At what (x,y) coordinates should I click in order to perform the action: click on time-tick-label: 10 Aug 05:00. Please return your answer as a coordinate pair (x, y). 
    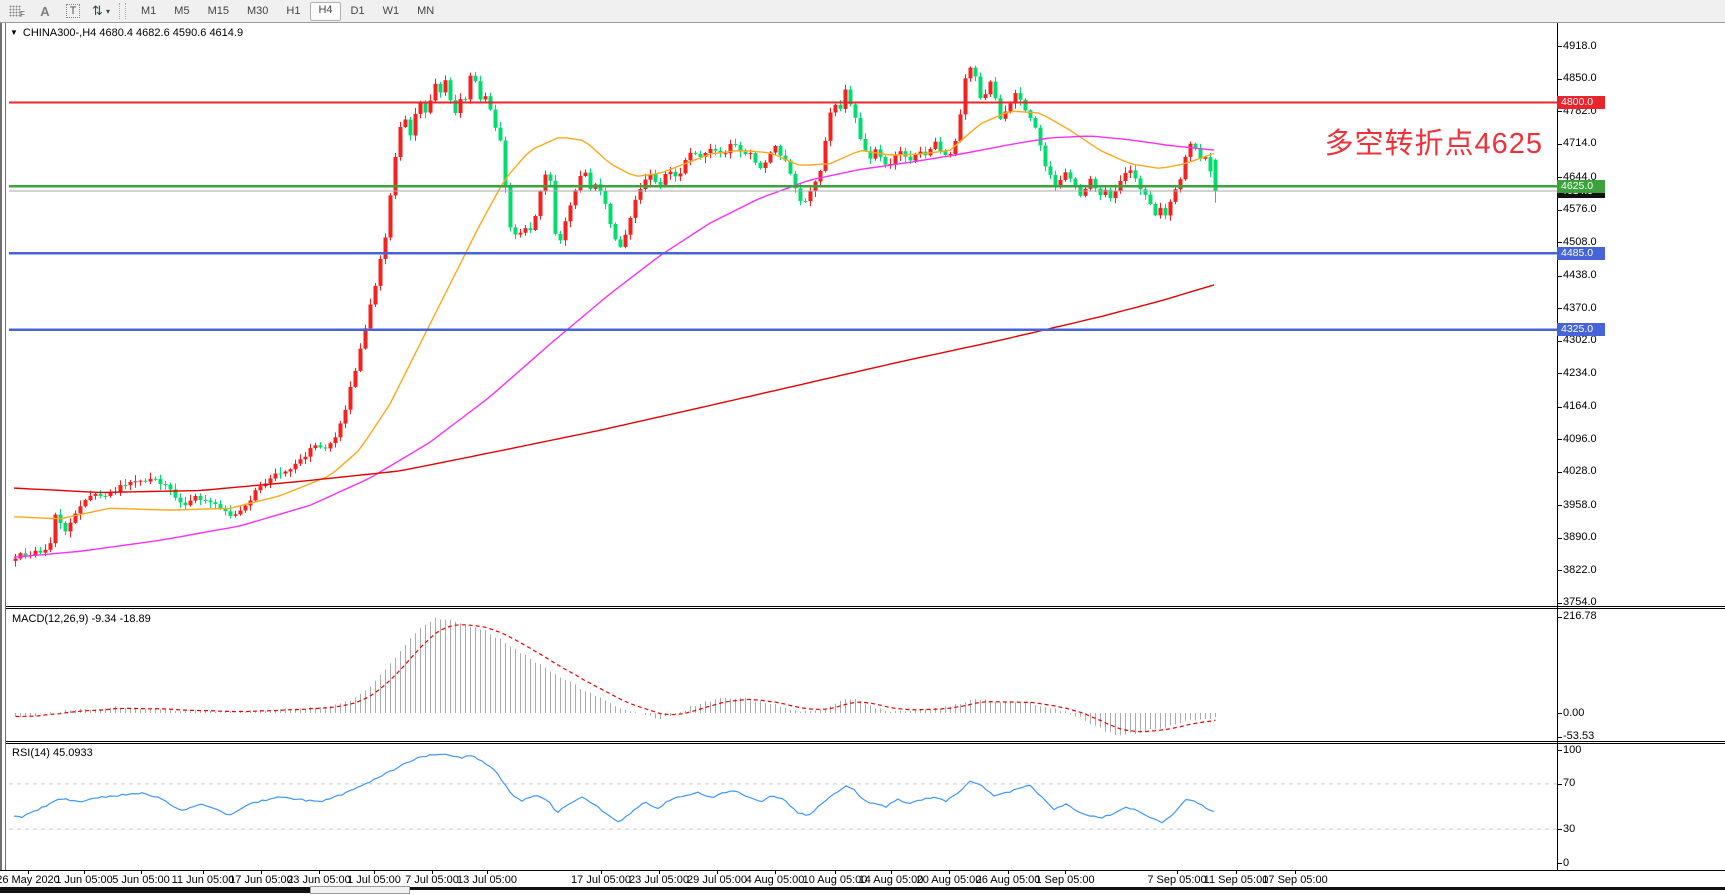
    Looking at the image, I should click on (835, 880).